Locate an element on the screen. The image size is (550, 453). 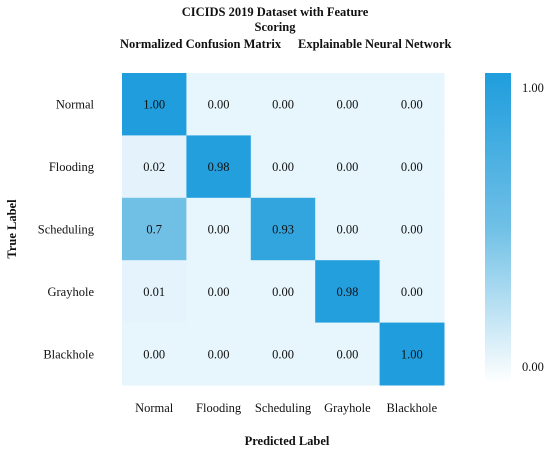
cell-label-r1-c1: 0.98 is located at coordinates (219, 167).